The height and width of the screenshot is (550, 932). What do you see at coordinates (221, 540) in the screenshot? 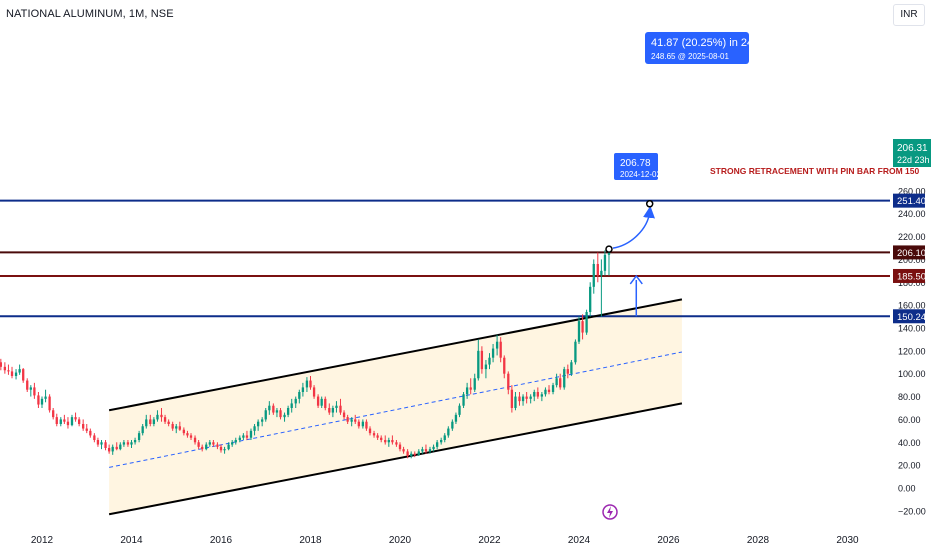
I see `x-tick-label: 2016` at bounding box center [221, 540].